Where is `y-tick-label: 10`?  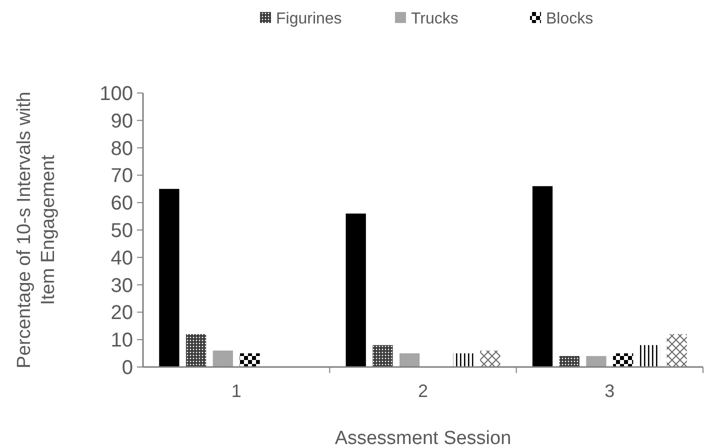
y-tick-label: 10 is located at coordinates (121, 341).